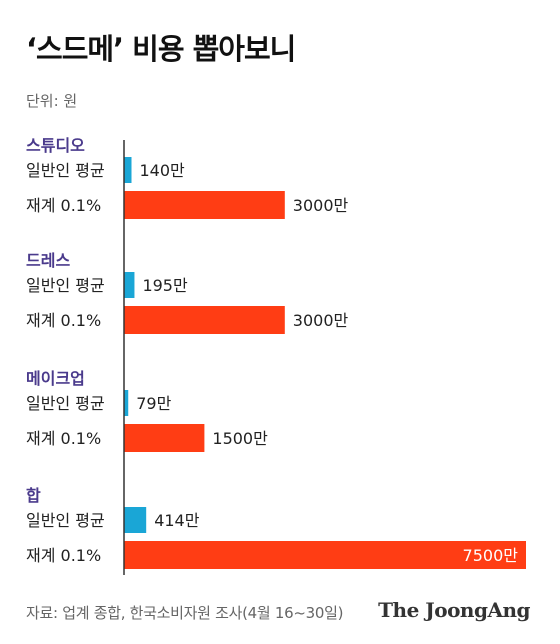 Image resolution: width=560 pixels, height=644 pixels. What do you see at coordinates (33, 495) in the screenshot?
I see `category-label: 합` at bounding box center [33, 495].